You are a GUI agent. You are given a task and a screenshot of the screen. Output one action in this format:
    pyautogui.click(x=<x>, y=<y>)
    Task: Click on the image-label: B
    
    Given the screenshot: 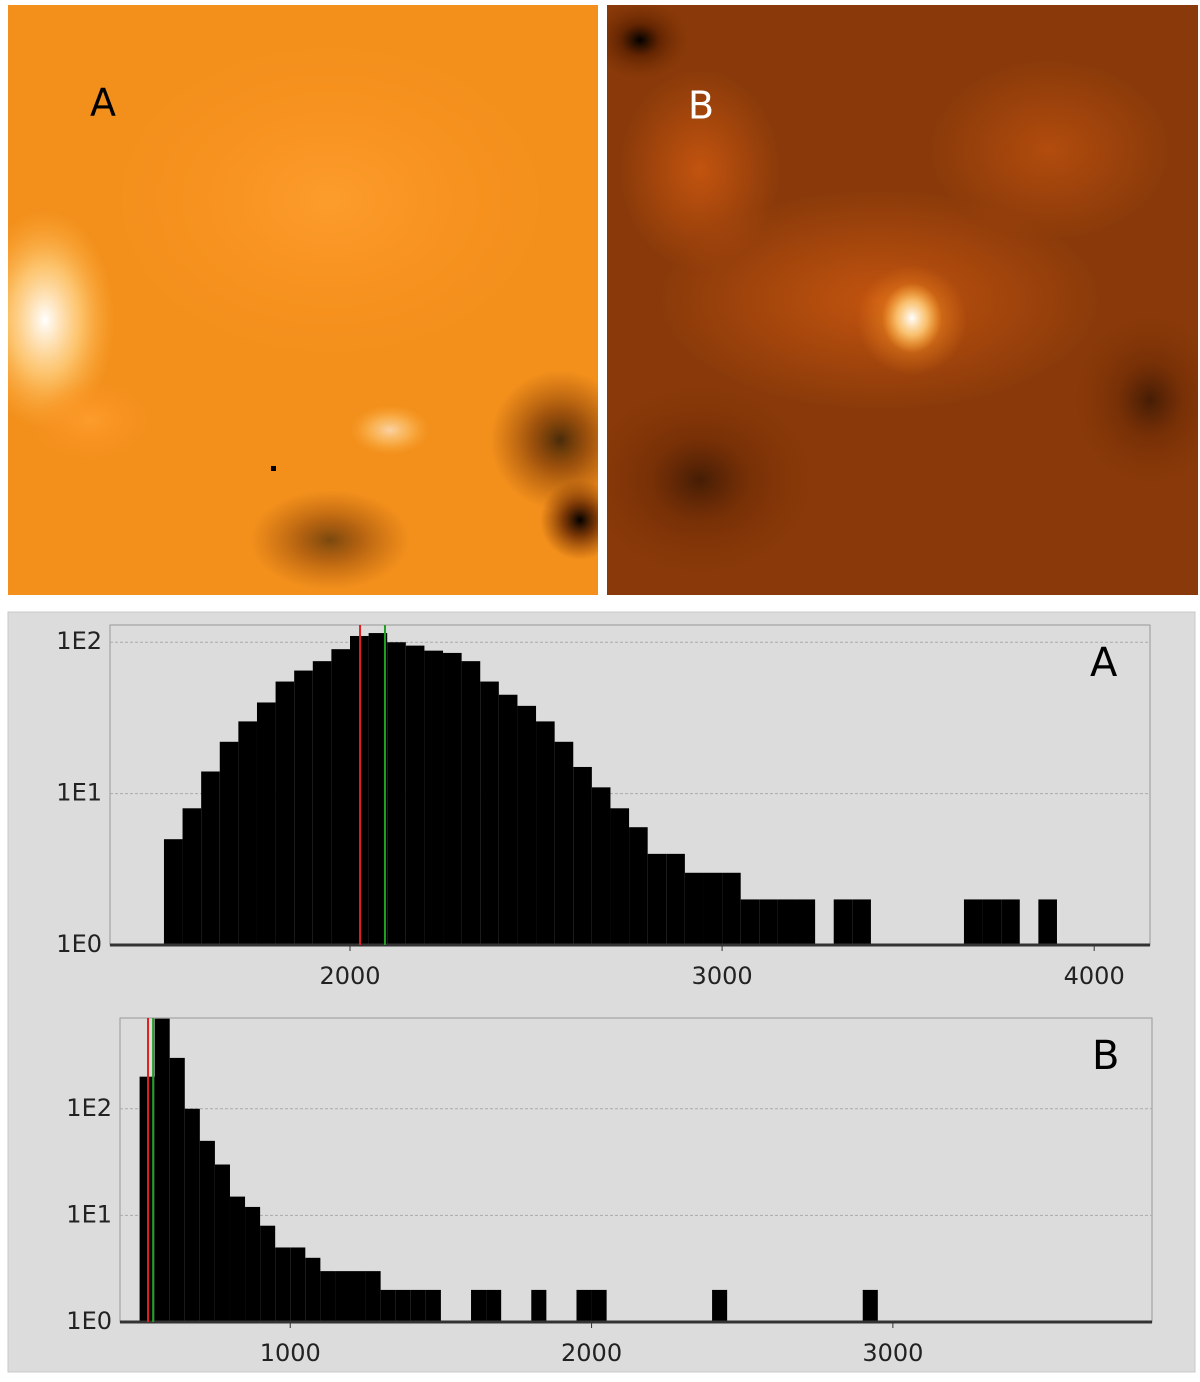 What is the action you would take?
    pyautogui.click(x=701, y=106)
    